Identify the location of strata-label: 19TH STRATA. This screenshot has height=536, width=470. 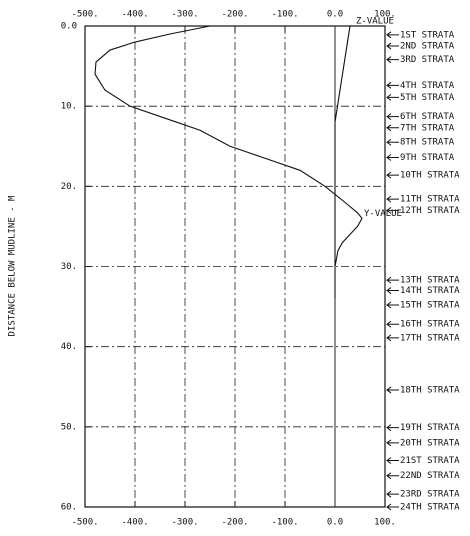
(430, 428).